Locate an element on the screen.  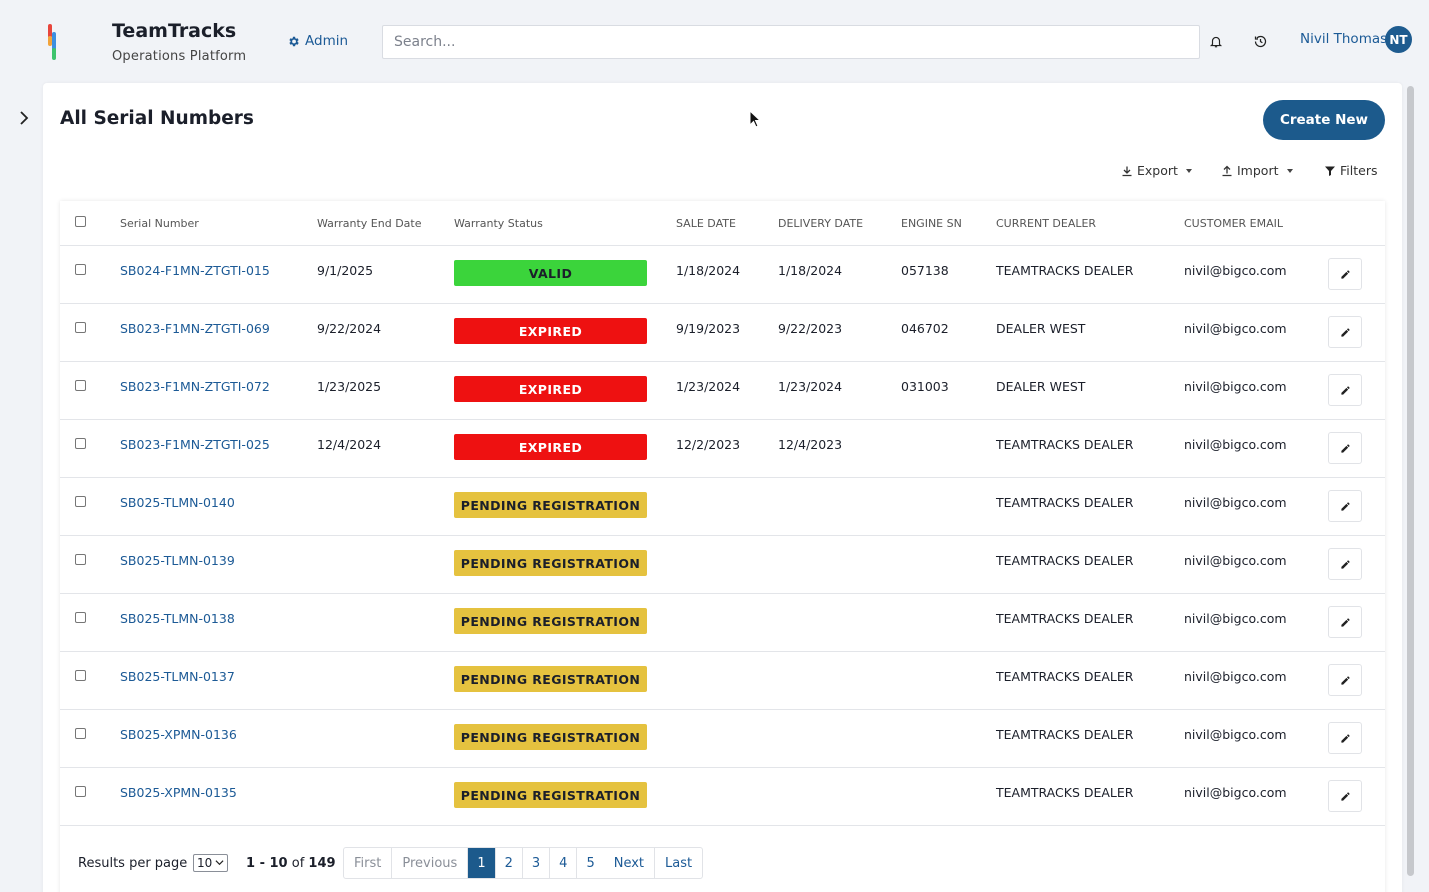
warranty-status-badge: VALID is located at coordinates (550, 273).